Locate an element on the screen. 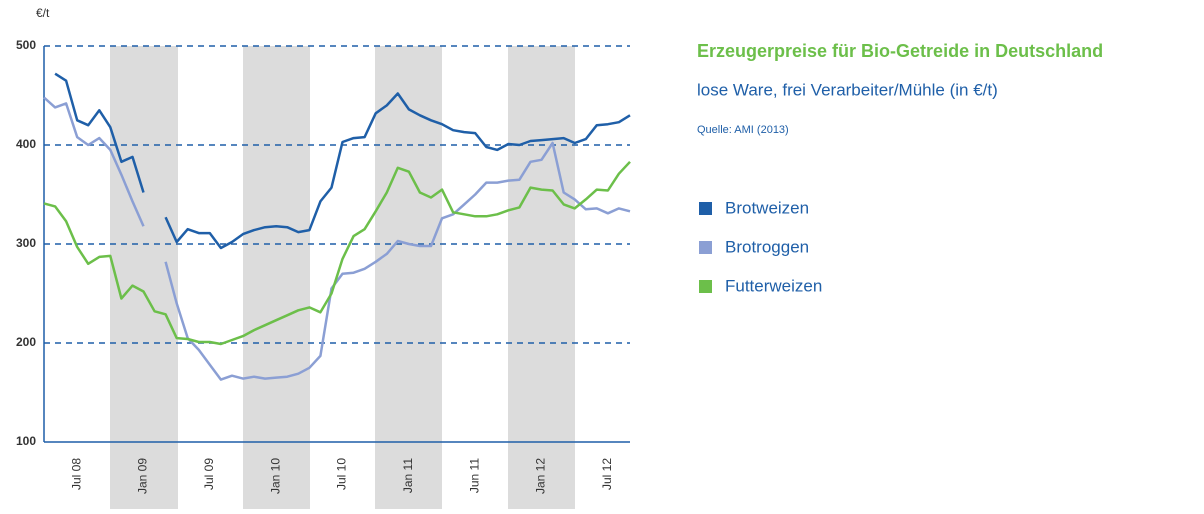 This screenshot has width=1204, height=514. source: Quelle: AMI (2013) is located at coordinates (743, 130).